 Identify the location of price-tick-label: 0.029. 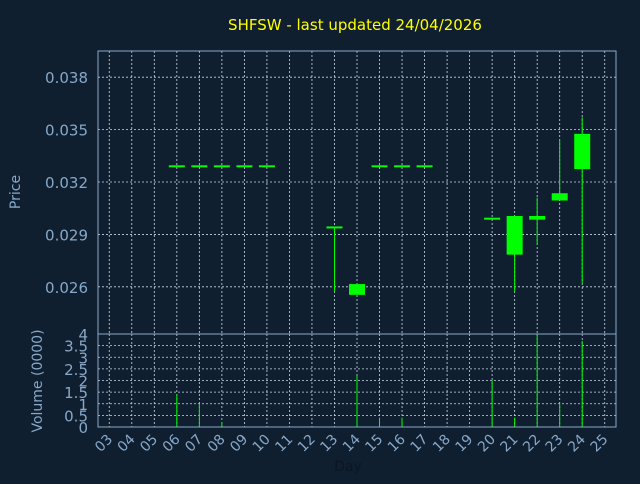
(66, 235).